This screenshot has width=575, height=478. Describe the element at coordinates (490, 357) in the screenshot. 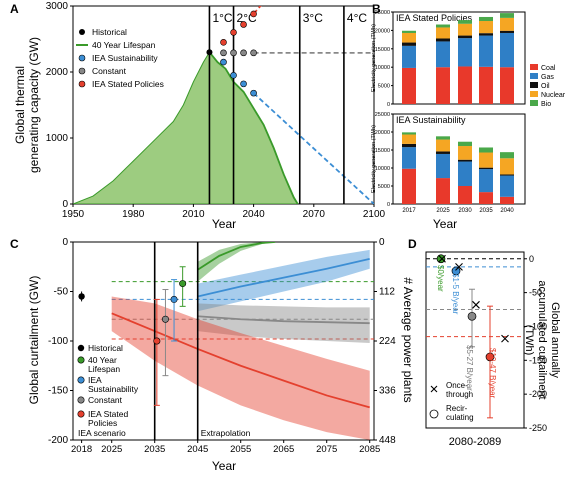

I see `stated-recirculating-point` at that location.